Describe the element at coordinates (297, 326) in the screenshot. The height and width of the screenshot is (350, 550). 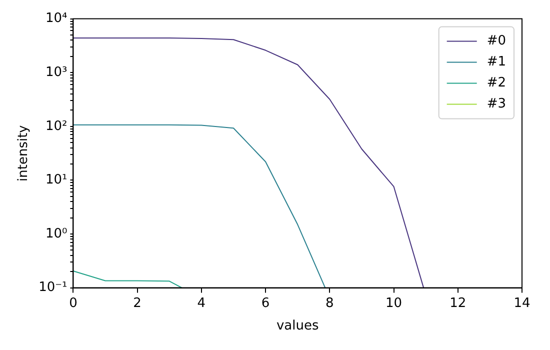
I see `x-axis-title: values` at that location.